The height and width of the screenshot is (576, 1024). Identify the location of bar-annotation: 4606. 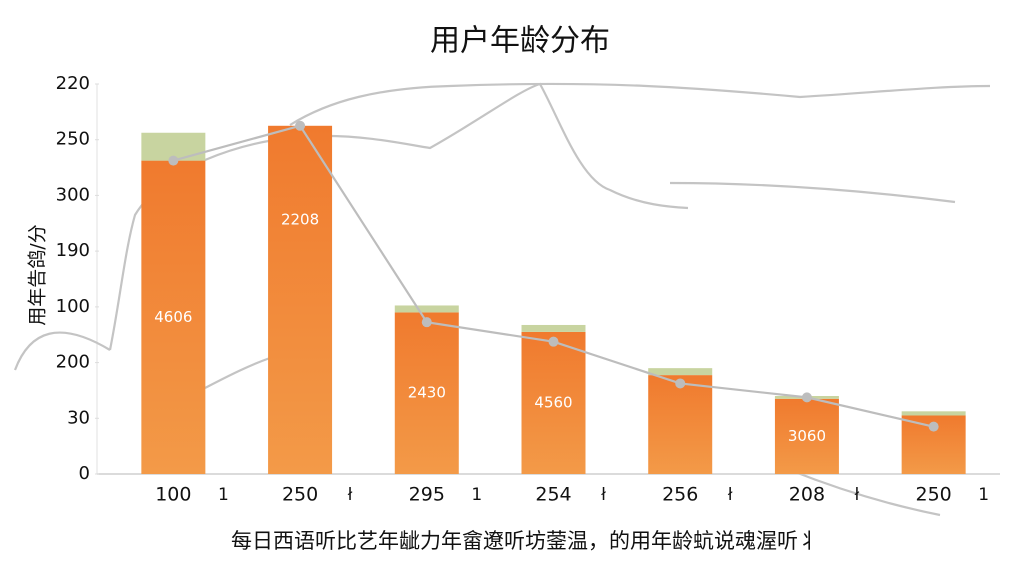
(173, 317).